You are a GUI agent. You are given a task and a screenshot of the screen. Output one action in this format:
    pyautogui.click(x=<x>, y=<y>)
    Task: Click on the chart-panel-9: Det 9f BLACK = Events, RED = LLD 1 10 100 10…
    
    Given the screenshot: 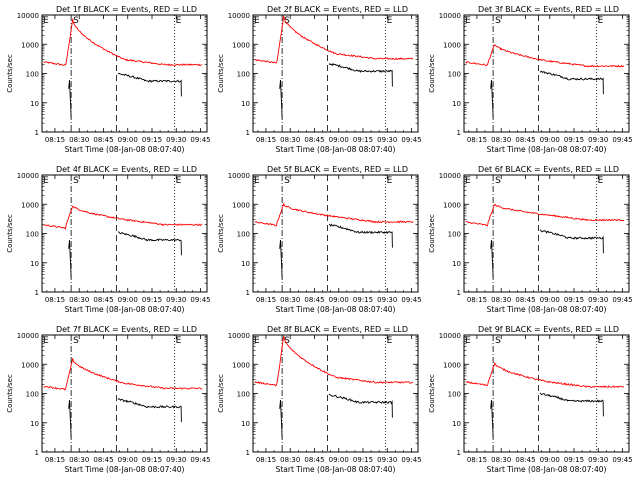 What is the action you would take?
    pyautogui.click(x=530, y=399)
    